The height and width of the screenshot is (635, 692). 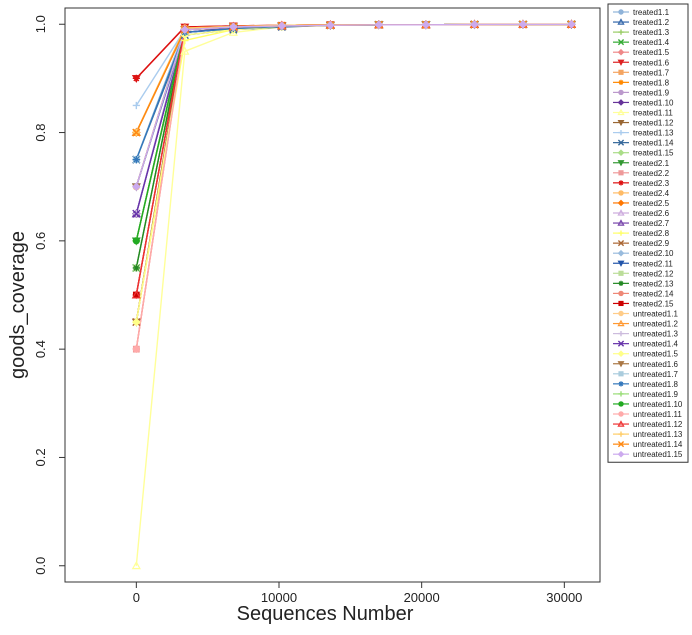 What do you see at coordinates (653, 123) in the screenshot?
I see `legend-label: treated1.12` at bounding box center [653, 123].